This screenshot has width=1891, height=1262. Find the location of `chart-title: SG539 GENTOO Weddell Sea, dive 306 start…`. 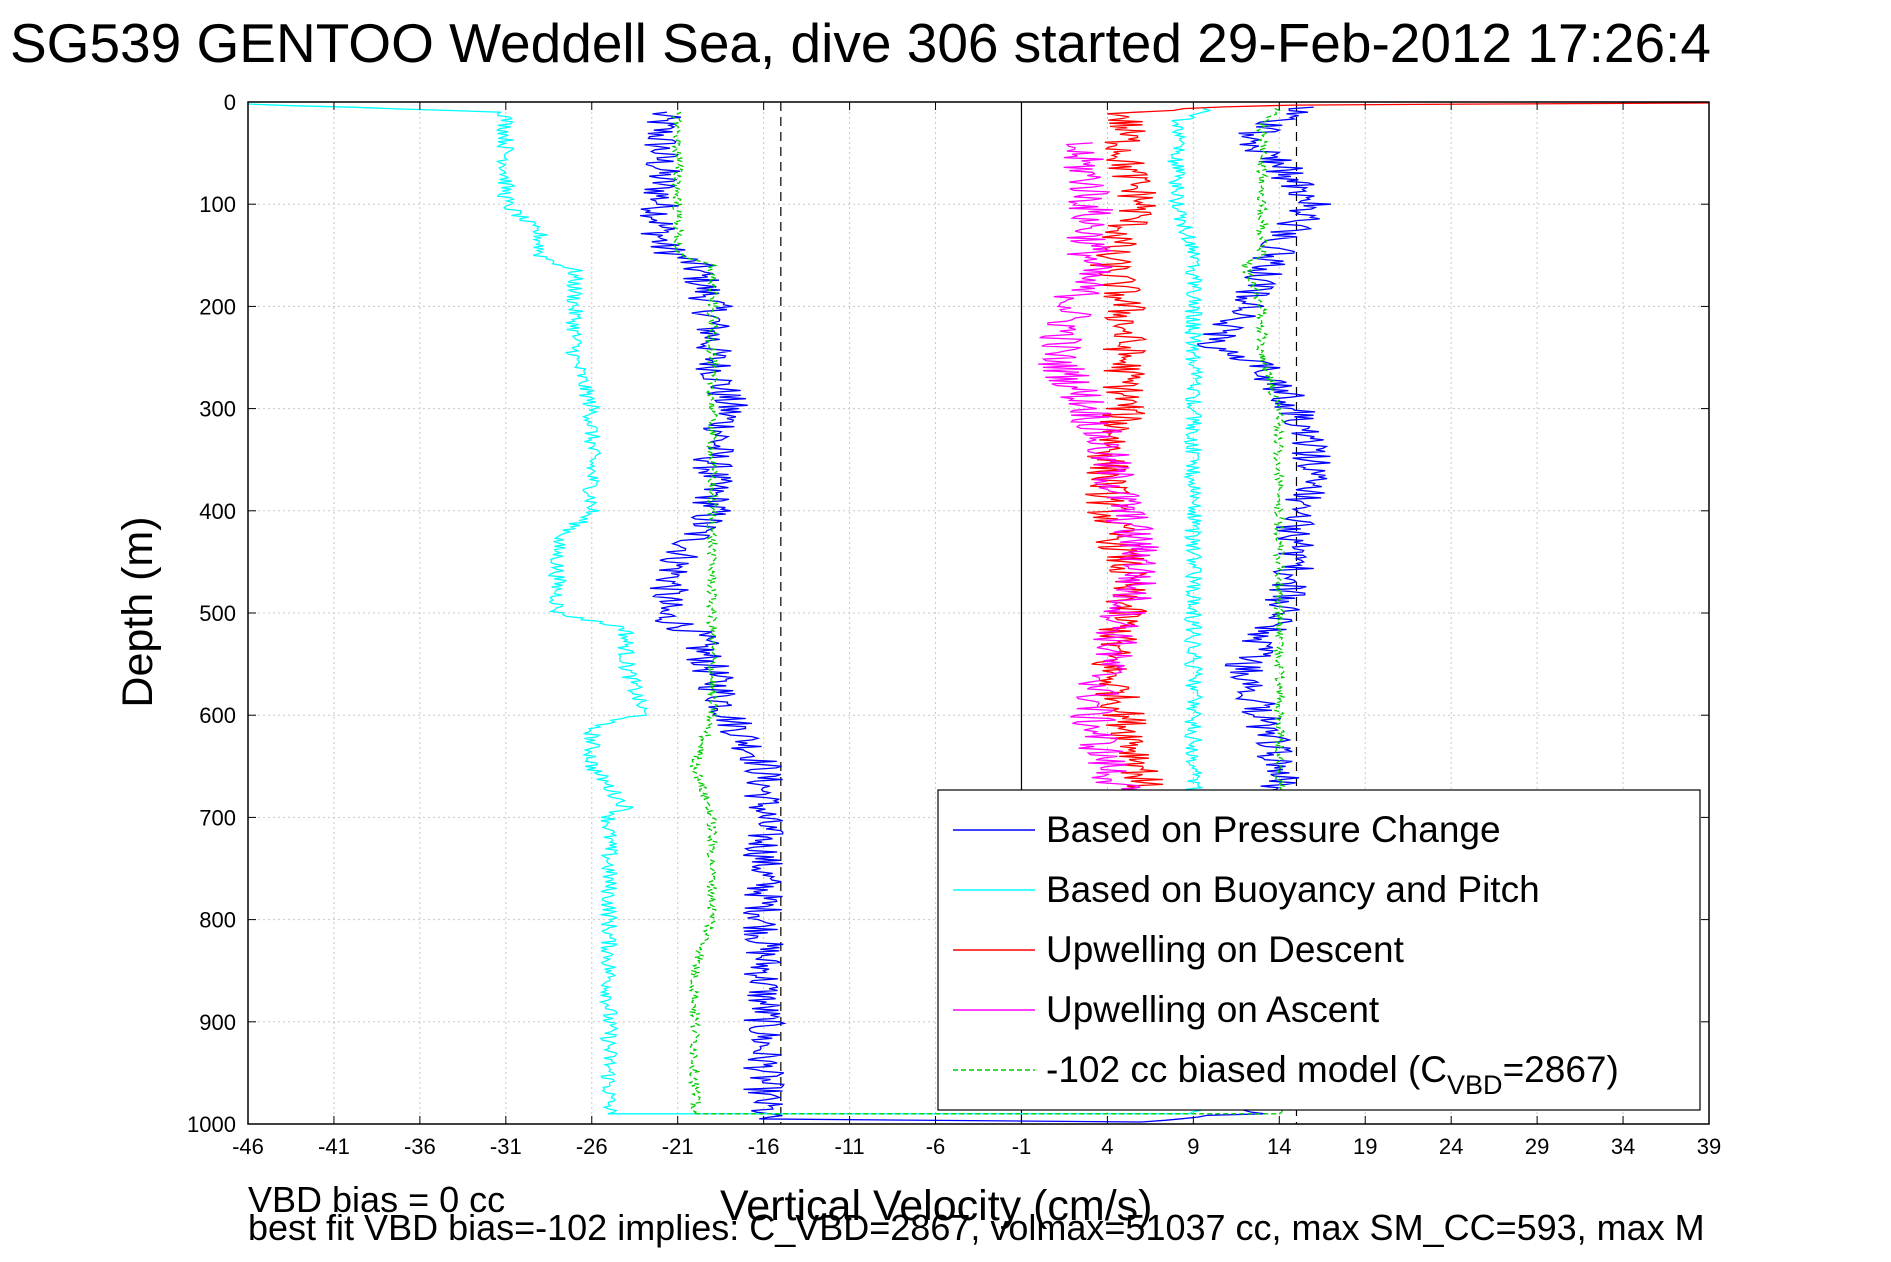

chart-title: SG539 GENTOO Weddell Sea, dive 306 start… is located at coordinates (860, 43).